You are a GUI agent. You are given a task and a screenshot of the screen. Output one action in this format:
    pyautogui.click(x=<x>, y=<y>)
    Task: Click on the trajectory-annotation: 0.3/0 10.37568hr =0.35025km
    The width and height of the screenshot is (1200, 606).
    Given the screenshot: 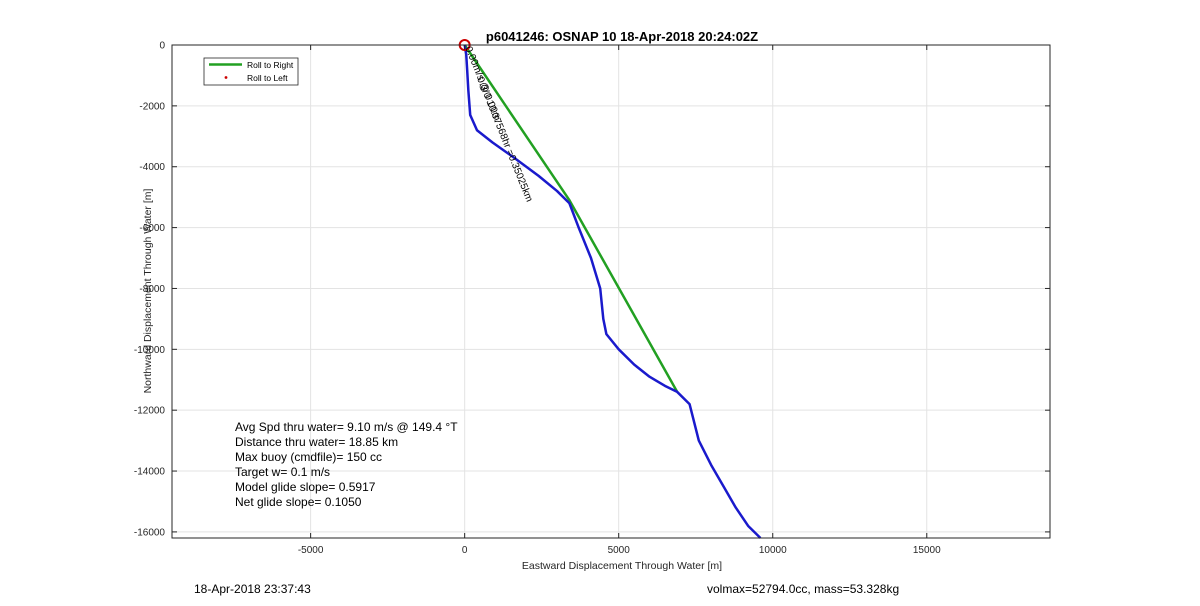 What is the action you would take?
    pyautogui.click(x=504, y=139)
    